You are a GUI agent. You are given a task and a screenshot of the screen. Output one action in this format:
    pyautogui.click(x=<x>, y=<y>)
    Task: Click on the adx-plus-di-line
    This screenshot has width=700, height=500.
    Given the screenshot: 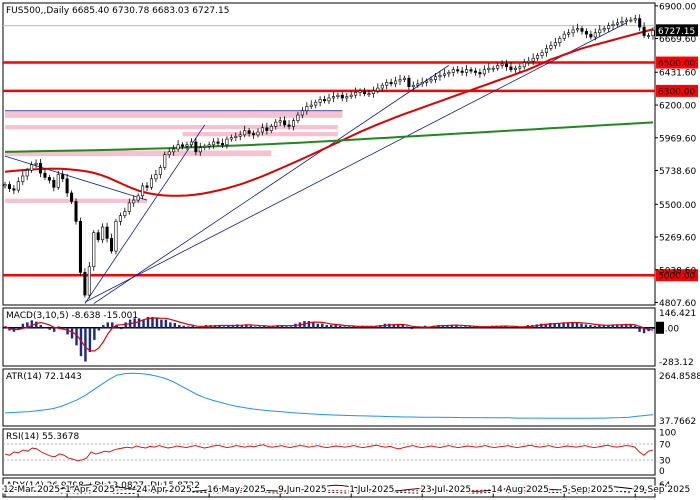 What is the action you would take?
    pyautogui.click(x=328, y=491)
    